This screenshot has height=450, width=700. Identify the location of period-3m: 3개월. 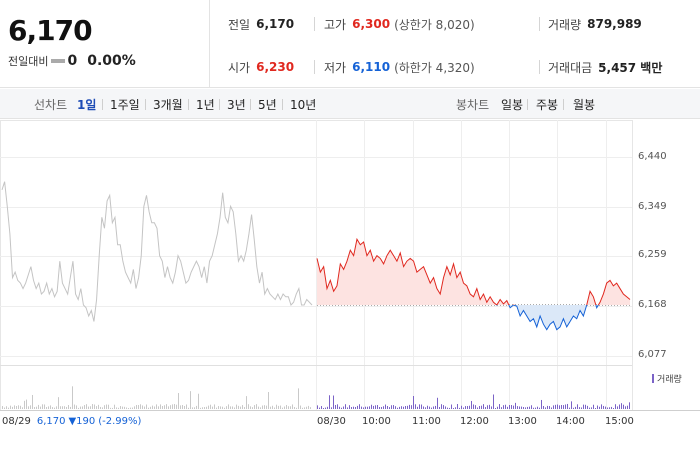
(168, 105).